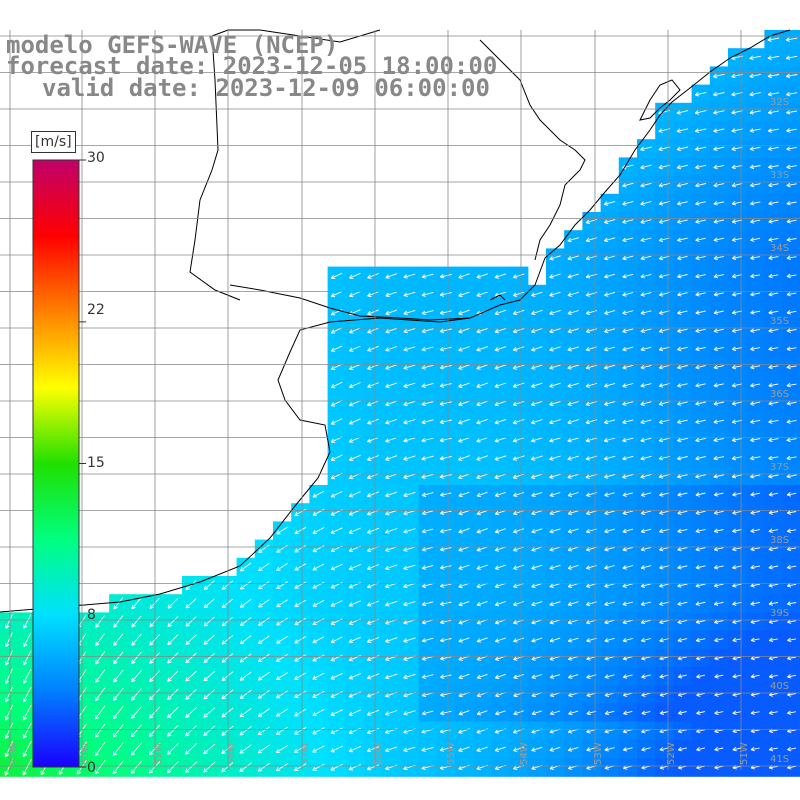  Describe the element at coordinates (660, 100) in the screenshot. I see `lagoon-outline` at that location.